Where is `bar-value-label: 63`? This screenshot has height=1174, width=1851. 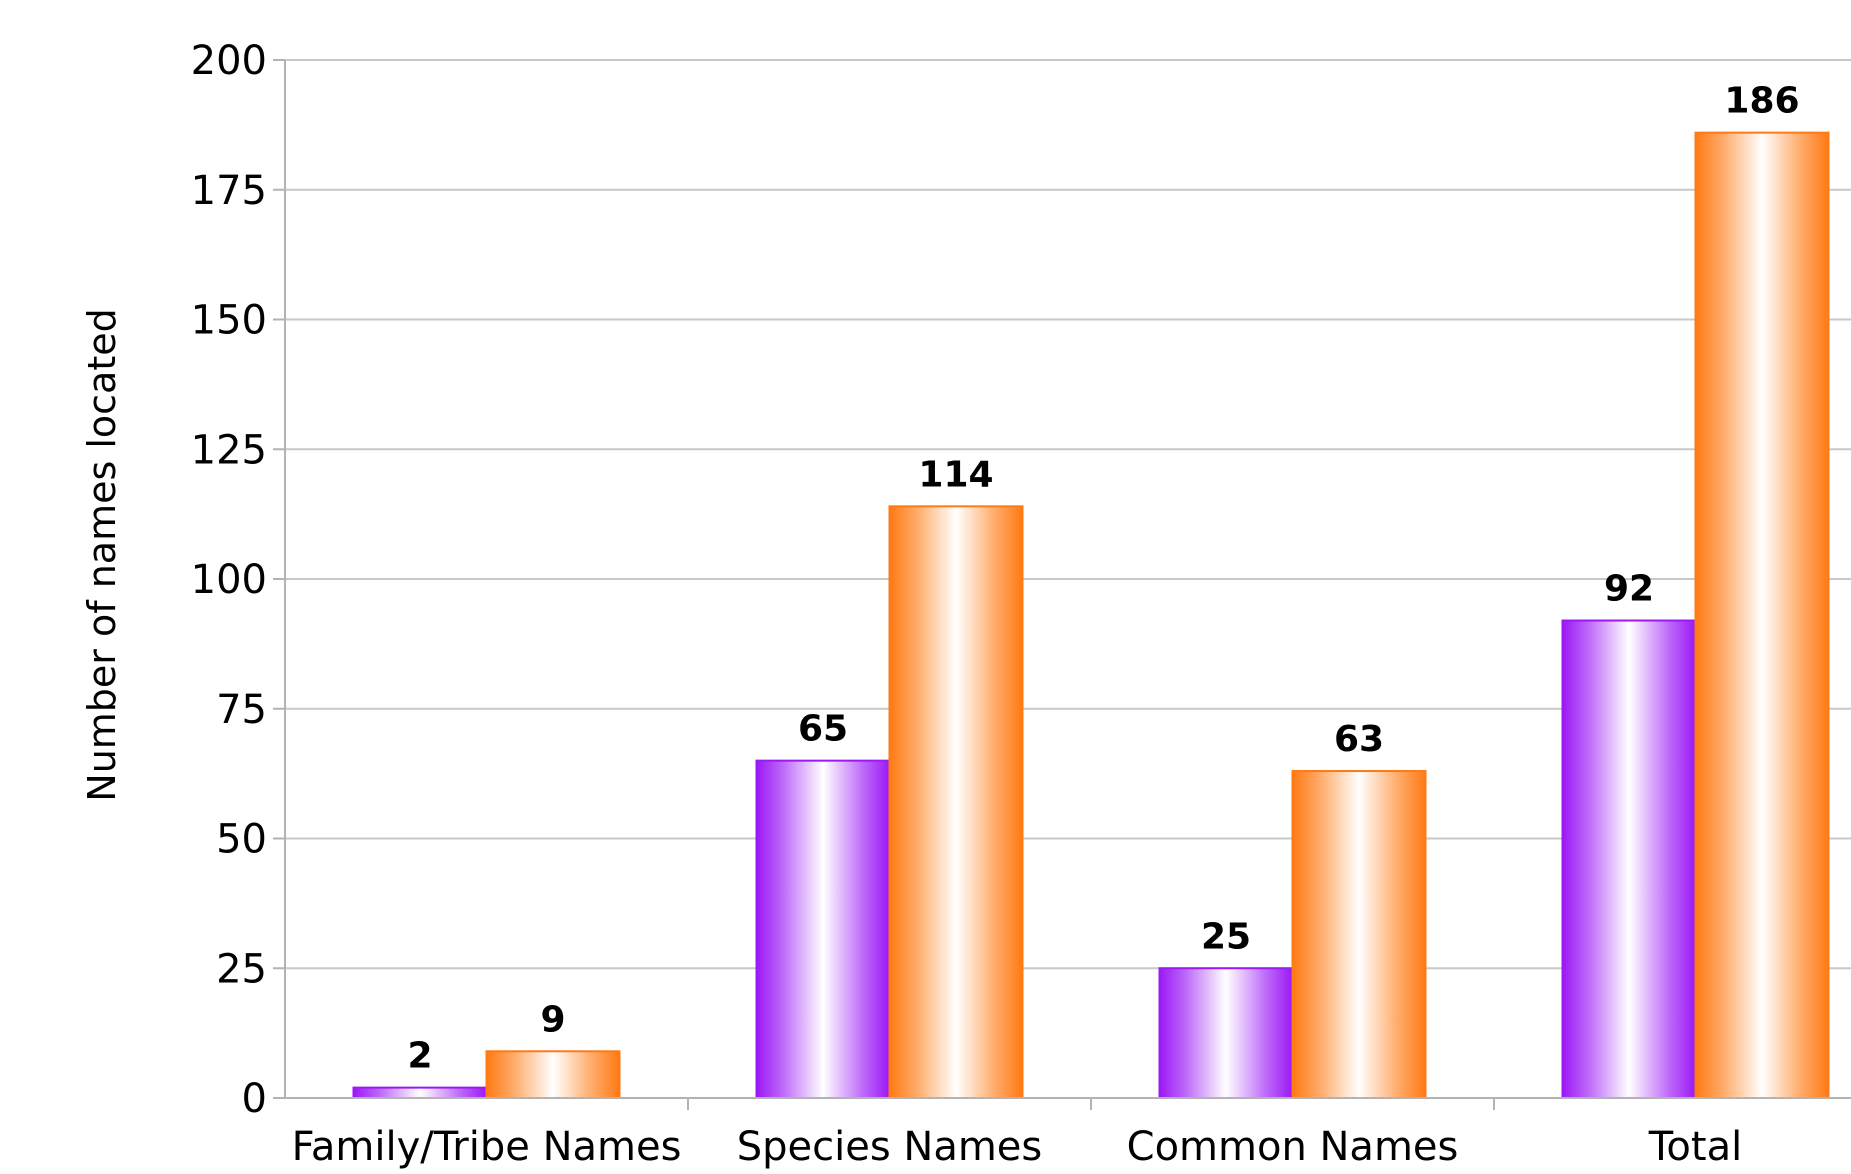 bar-value-label: 63 is located at coordinates (1359, 739).